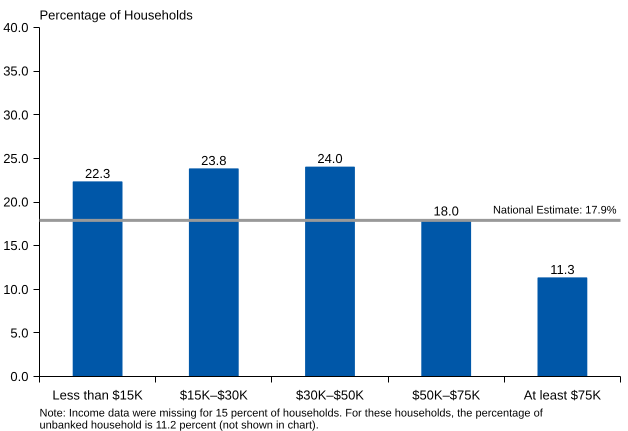 The width and height of the screenshot is (628, 431). Describe the element at coordinates (554, 210) in the screenshot. I see `ref-line-label: National Estimate: 17.9%` at that location.